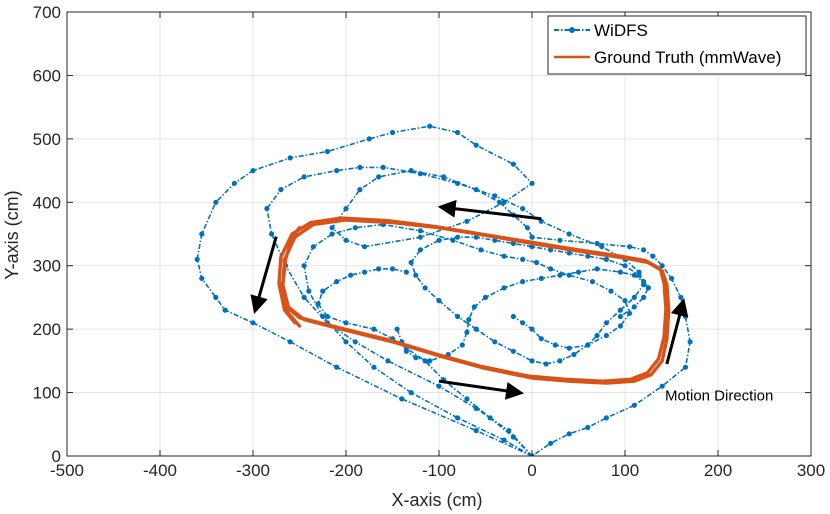  I want to click on x-tick-label: -300, so click(253, 470).